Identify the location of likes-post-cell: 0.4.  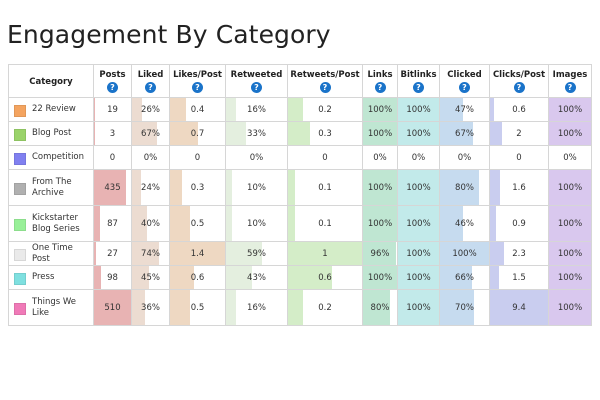
(197, 109).